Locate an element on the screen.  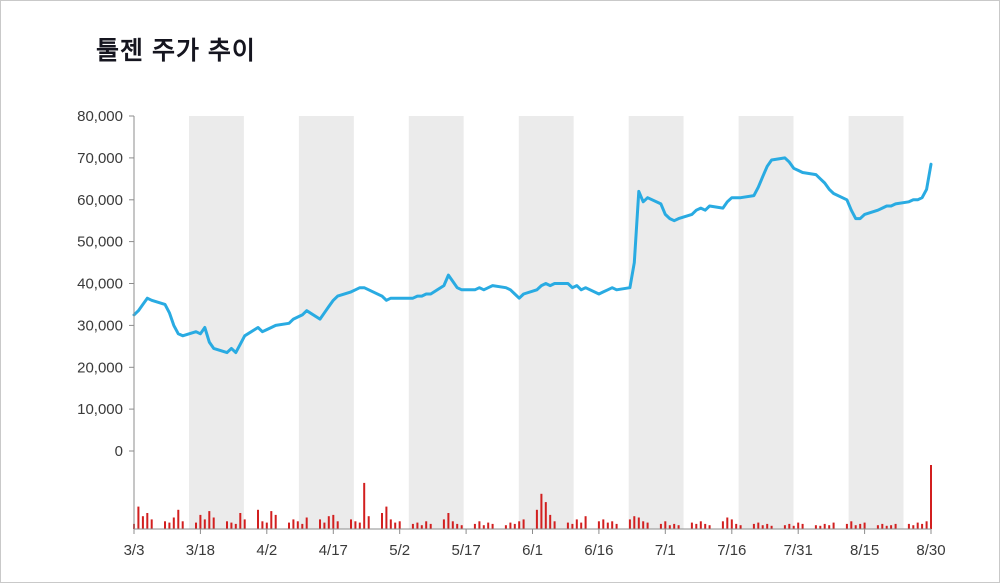
x-axis-label: 4/2 is located at coordinates (266, 550).